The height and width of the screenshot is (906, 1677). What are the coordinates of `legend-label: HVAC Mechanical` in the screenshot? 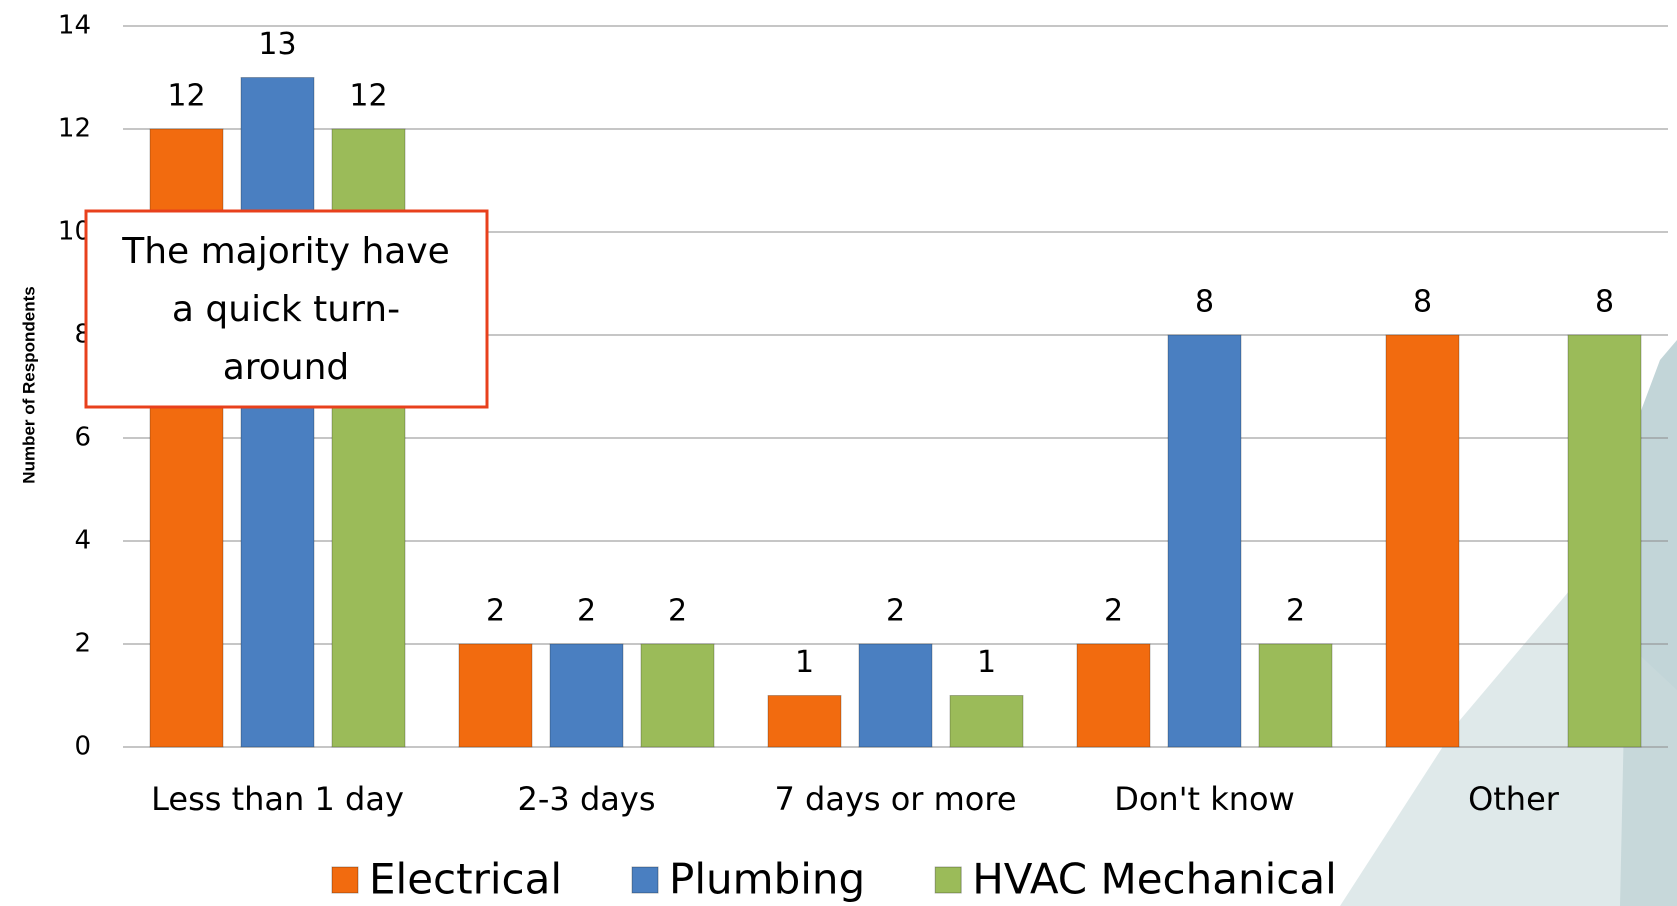 It's located at (1154, 879).